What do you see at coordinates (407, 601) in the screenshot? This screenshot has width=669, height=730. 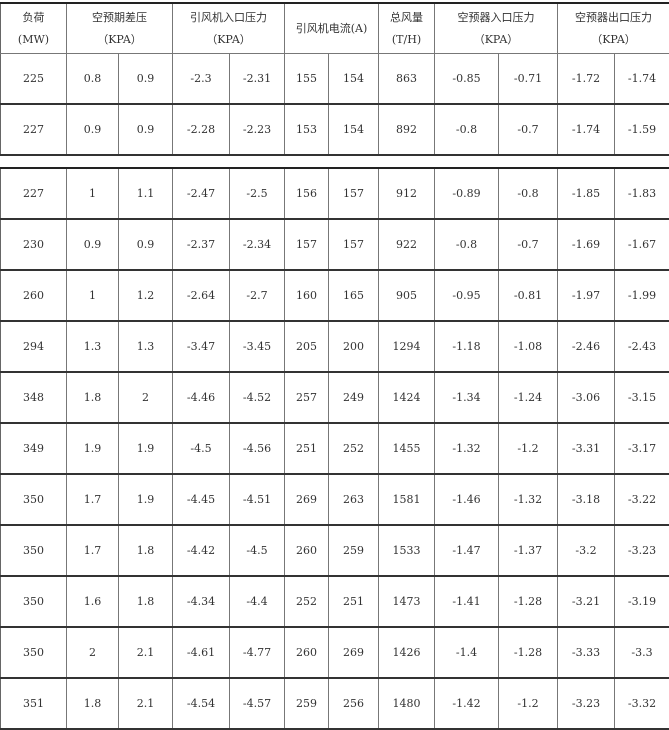 I see `table-cell: 1473` at bounding box center [407, 601].